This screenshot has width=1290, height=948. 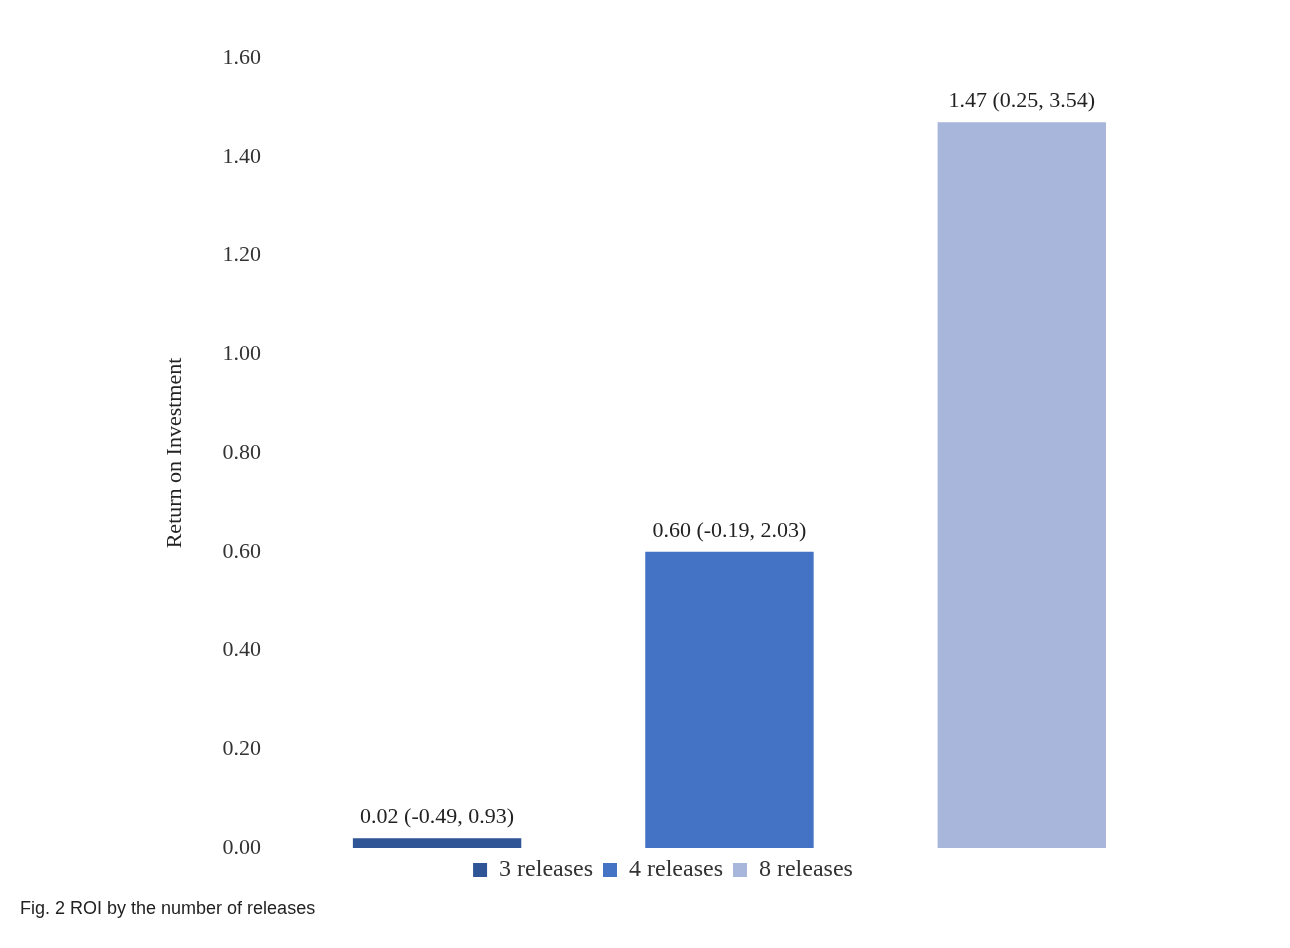 What do you see at coordinates (241, 649) in the screenshot?
I see `y-tick-label: 0.40` at bounding box center [241, 649].